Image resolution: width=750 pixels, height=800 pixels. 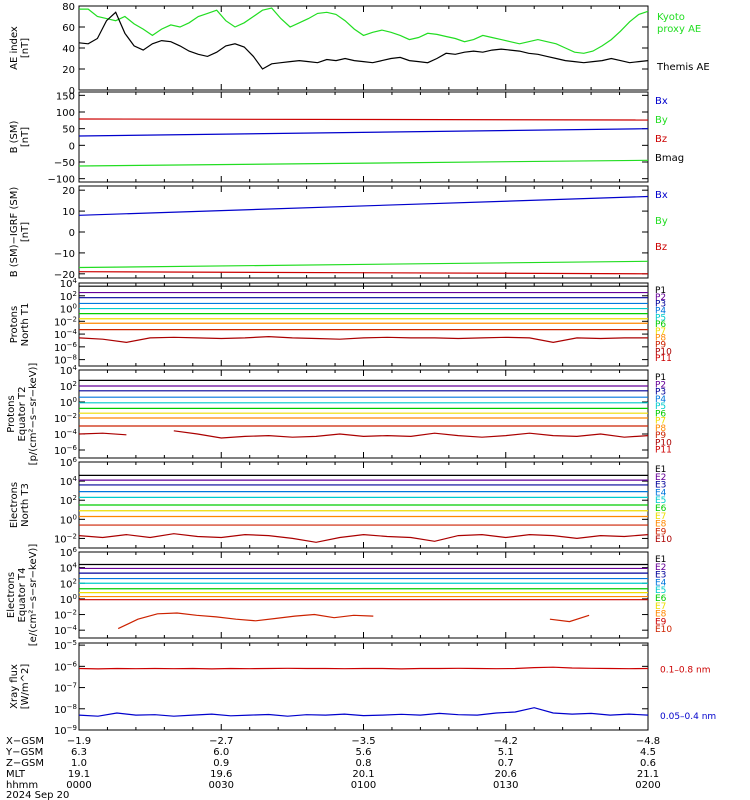 I want to click on y-tick-label: 40, so click(x=68, y=49).